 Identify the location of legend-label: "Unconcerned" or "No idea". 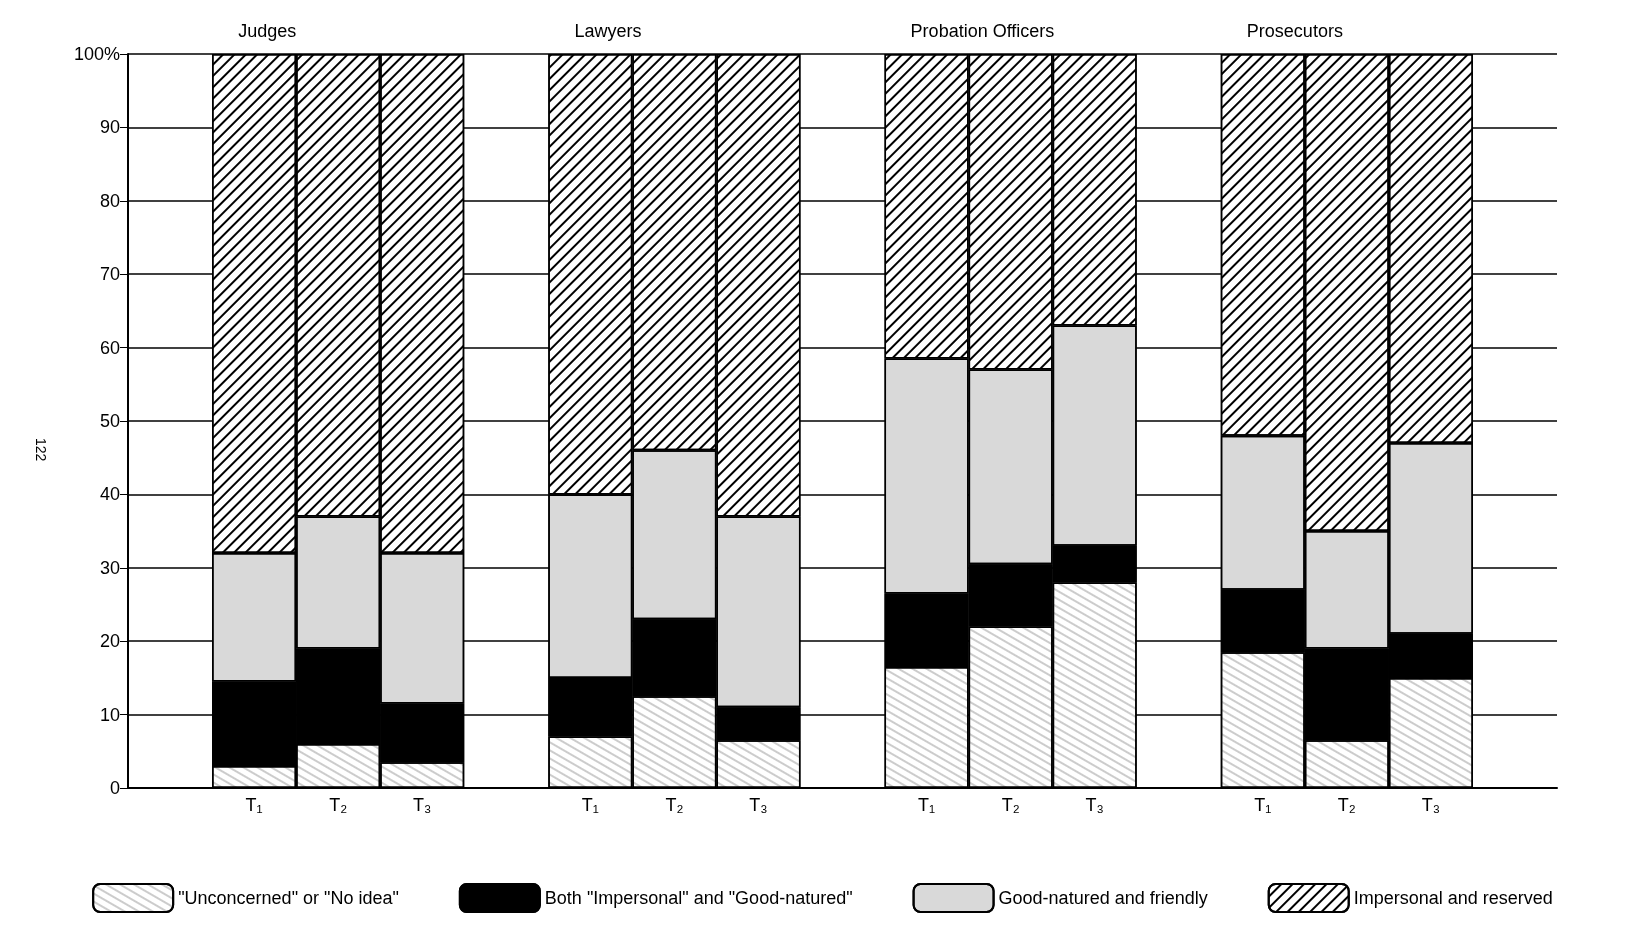
(288, 898).